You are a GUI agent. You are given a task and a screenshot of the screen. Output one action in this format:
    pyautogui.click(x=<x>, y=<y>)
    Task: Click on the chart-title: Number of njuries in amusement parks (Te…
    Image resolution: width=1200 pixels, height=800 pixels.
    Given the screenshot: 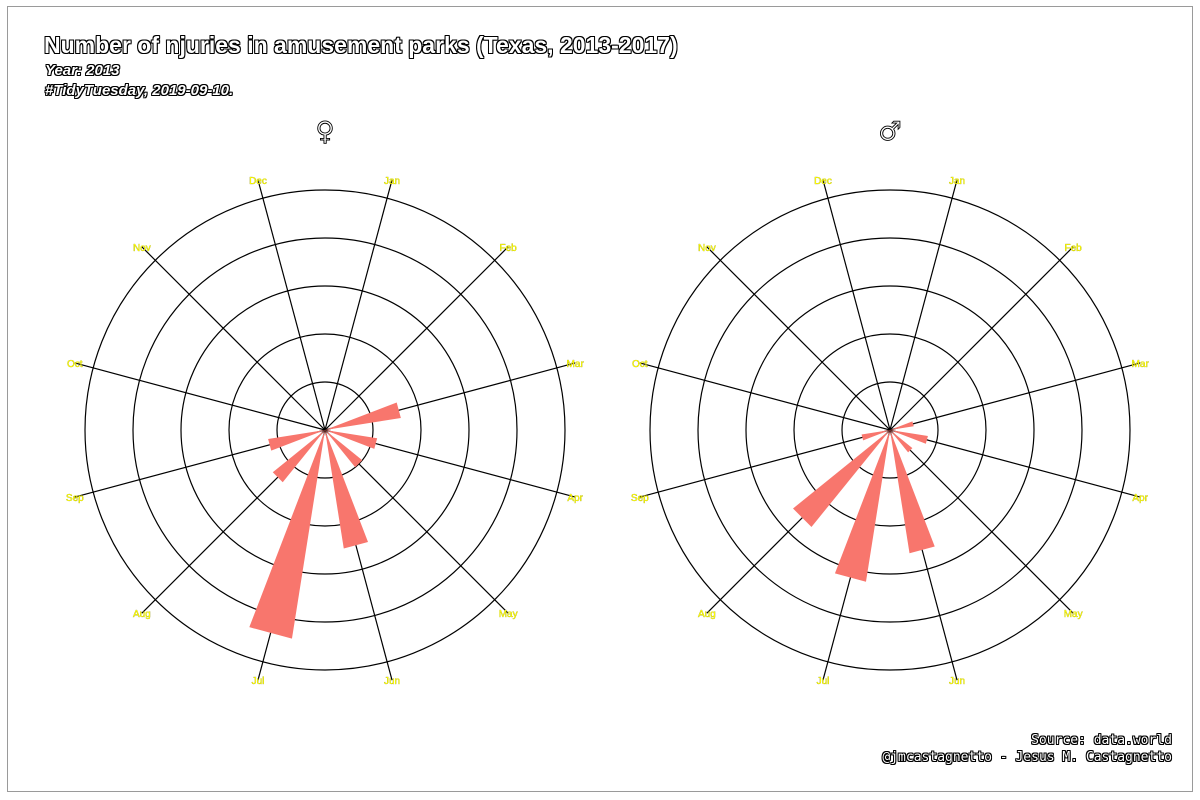 What is the action you would take?
    pyautogui.click(x=361, y=45)
    